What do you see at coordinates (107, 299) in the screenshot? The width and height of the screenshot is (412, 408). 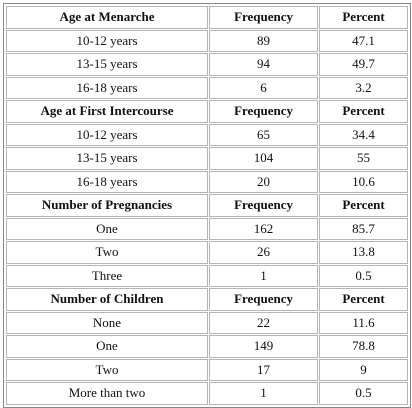 I see `header-cell: Number of Children` at bounding box center [107, 299].